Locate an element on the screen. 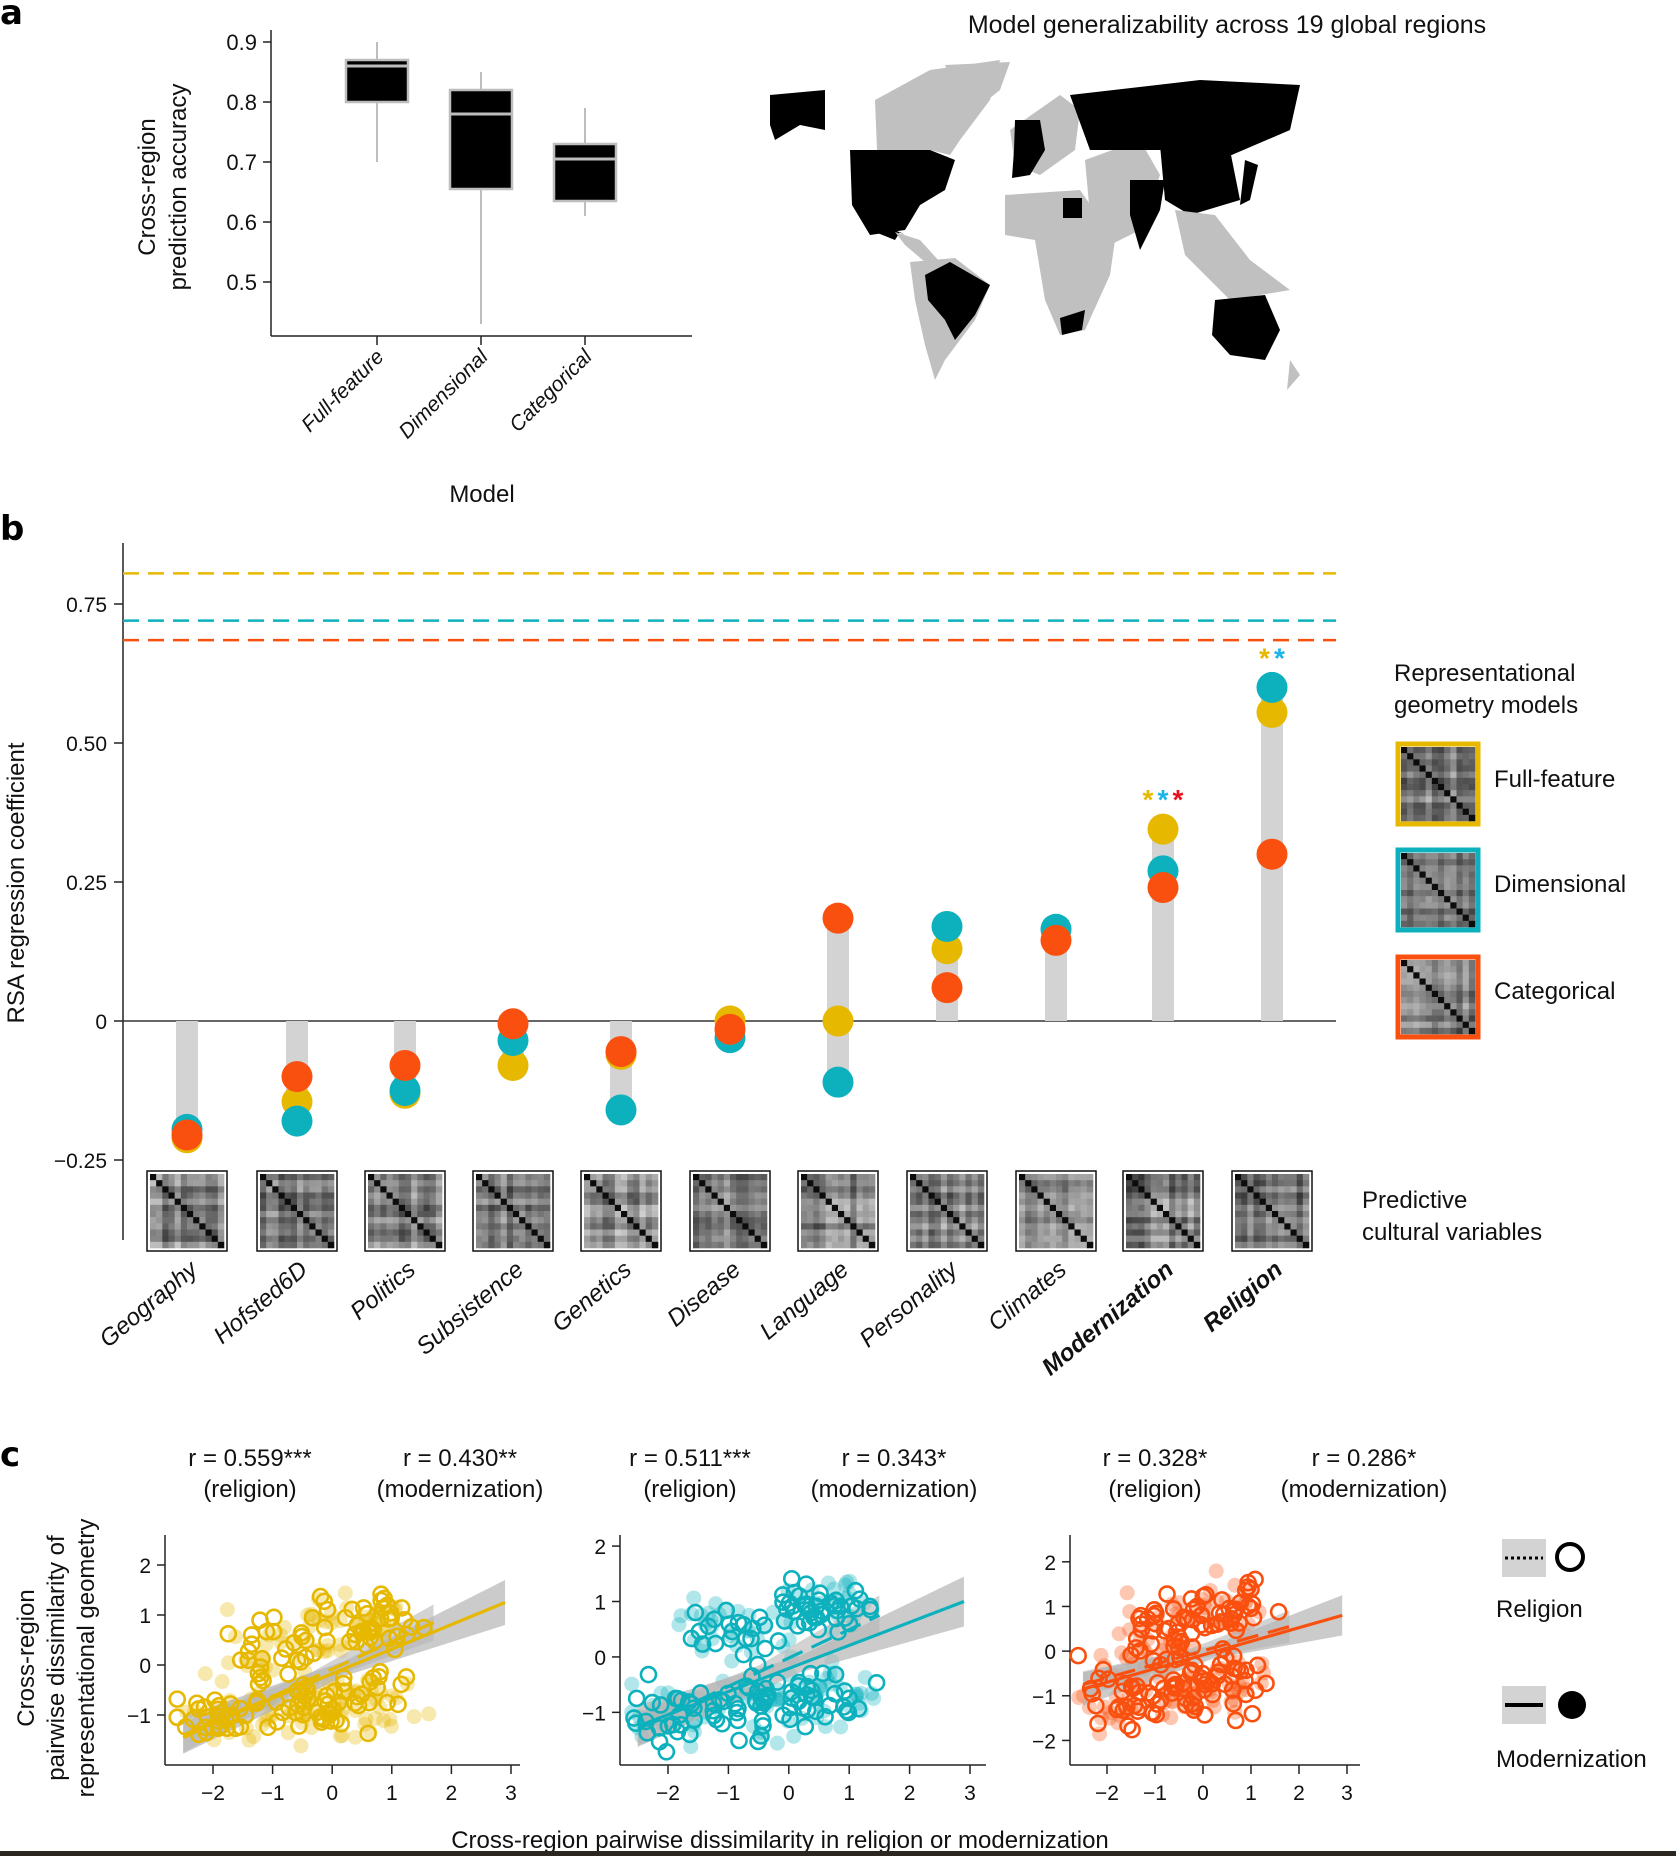 The height and width of the screenshot is (1856, 1676). dotplot-point-full-feature is located at coordinates (1163, 829).